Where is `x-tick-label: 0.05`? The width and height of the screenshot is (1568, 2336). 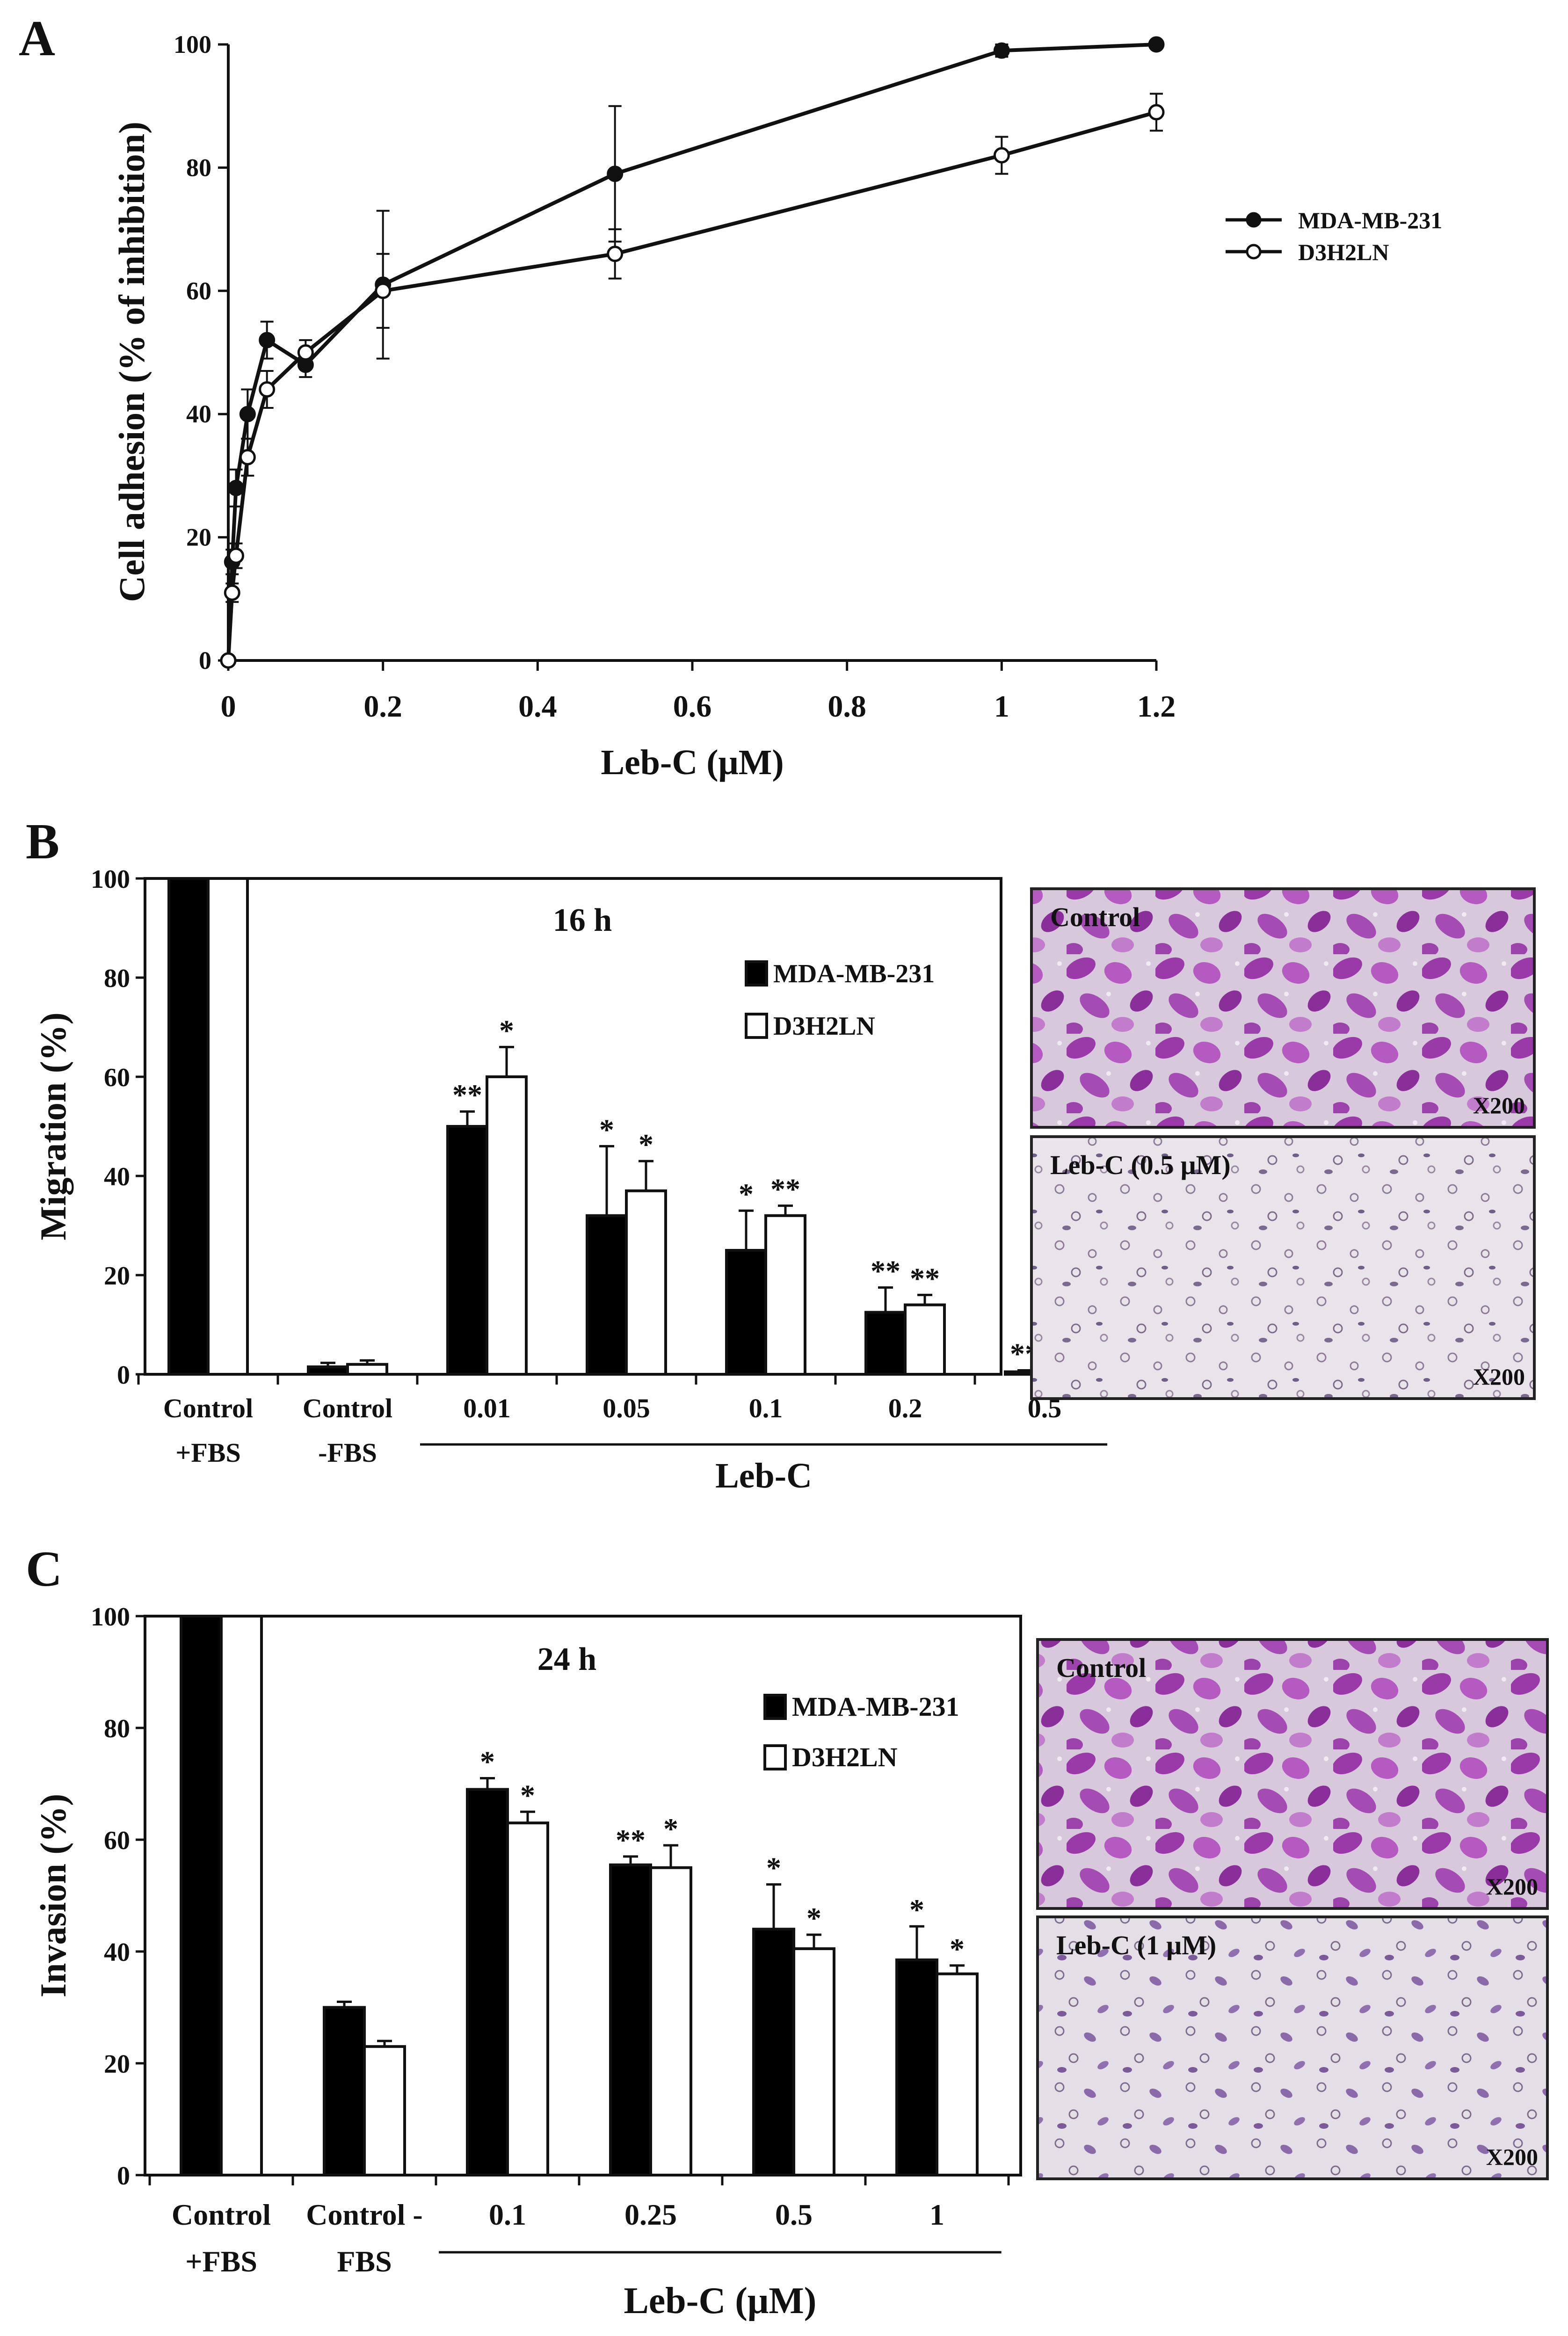
x-tick-label: 0.05 is located at coordinates (627, 1408).